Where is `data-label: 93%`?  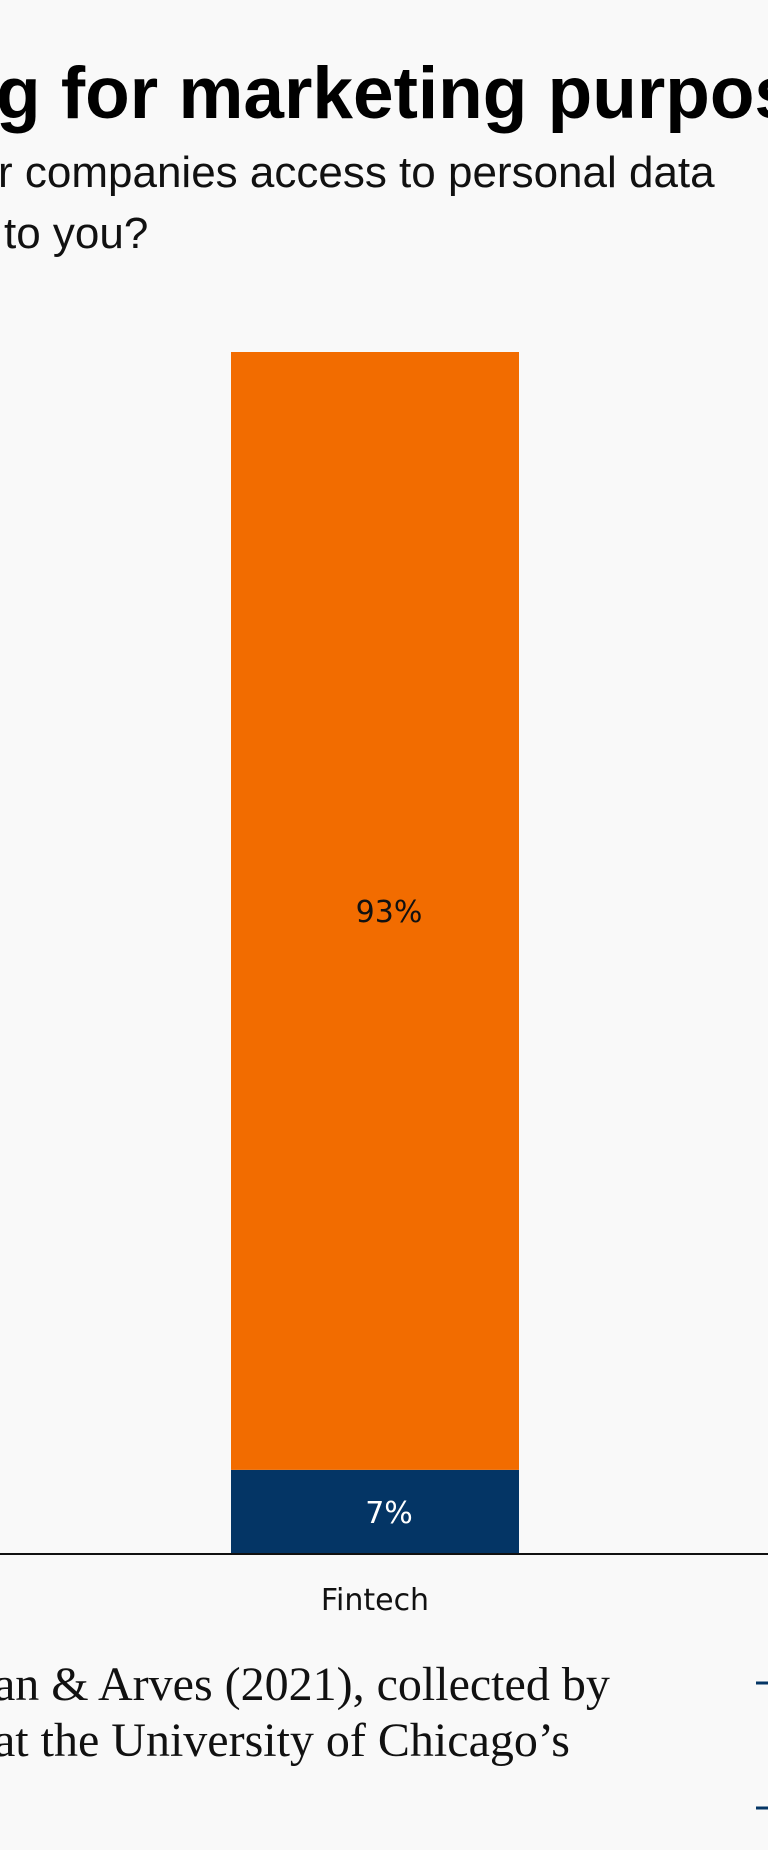
data-label: 93% is located at coordinates (389, 912).